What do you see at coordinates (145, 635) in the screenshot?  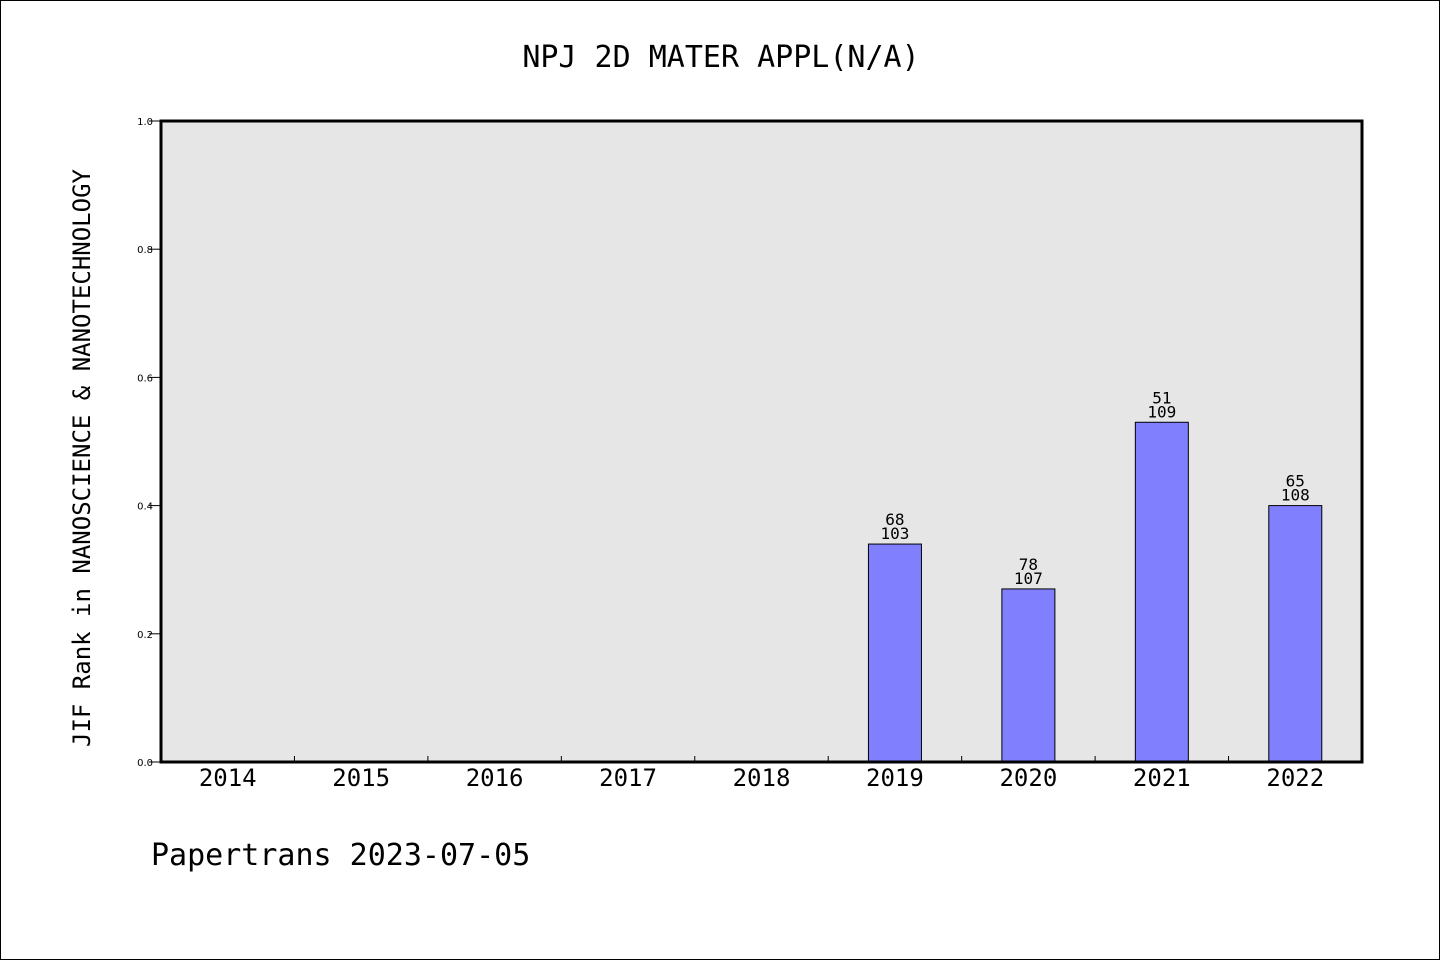 I see `y-tick-label: 0.2` at bounding box center [145, 635].